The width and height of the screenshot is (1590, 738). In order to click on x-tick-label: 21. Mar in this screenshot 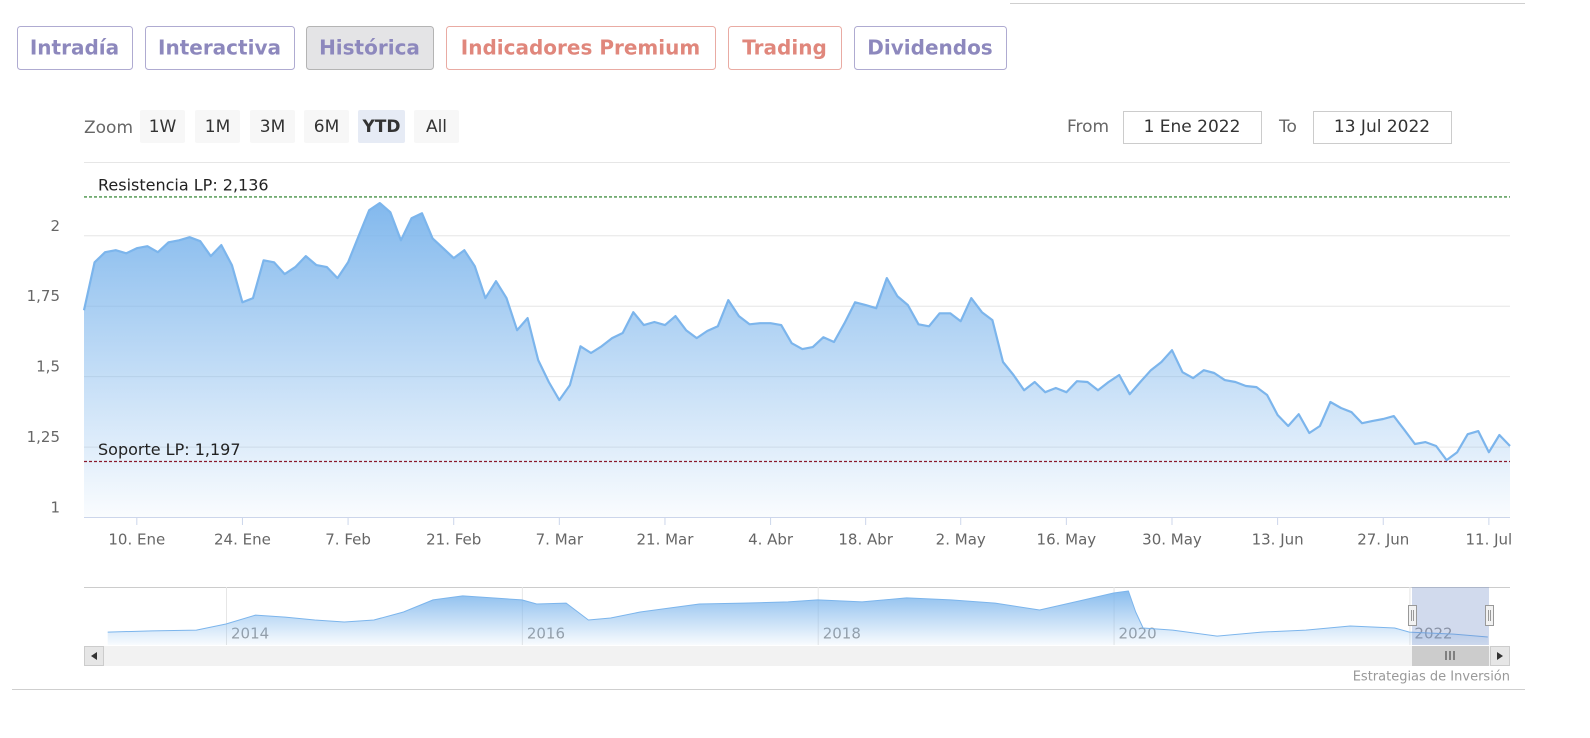, I will do `click(665, 540)`.